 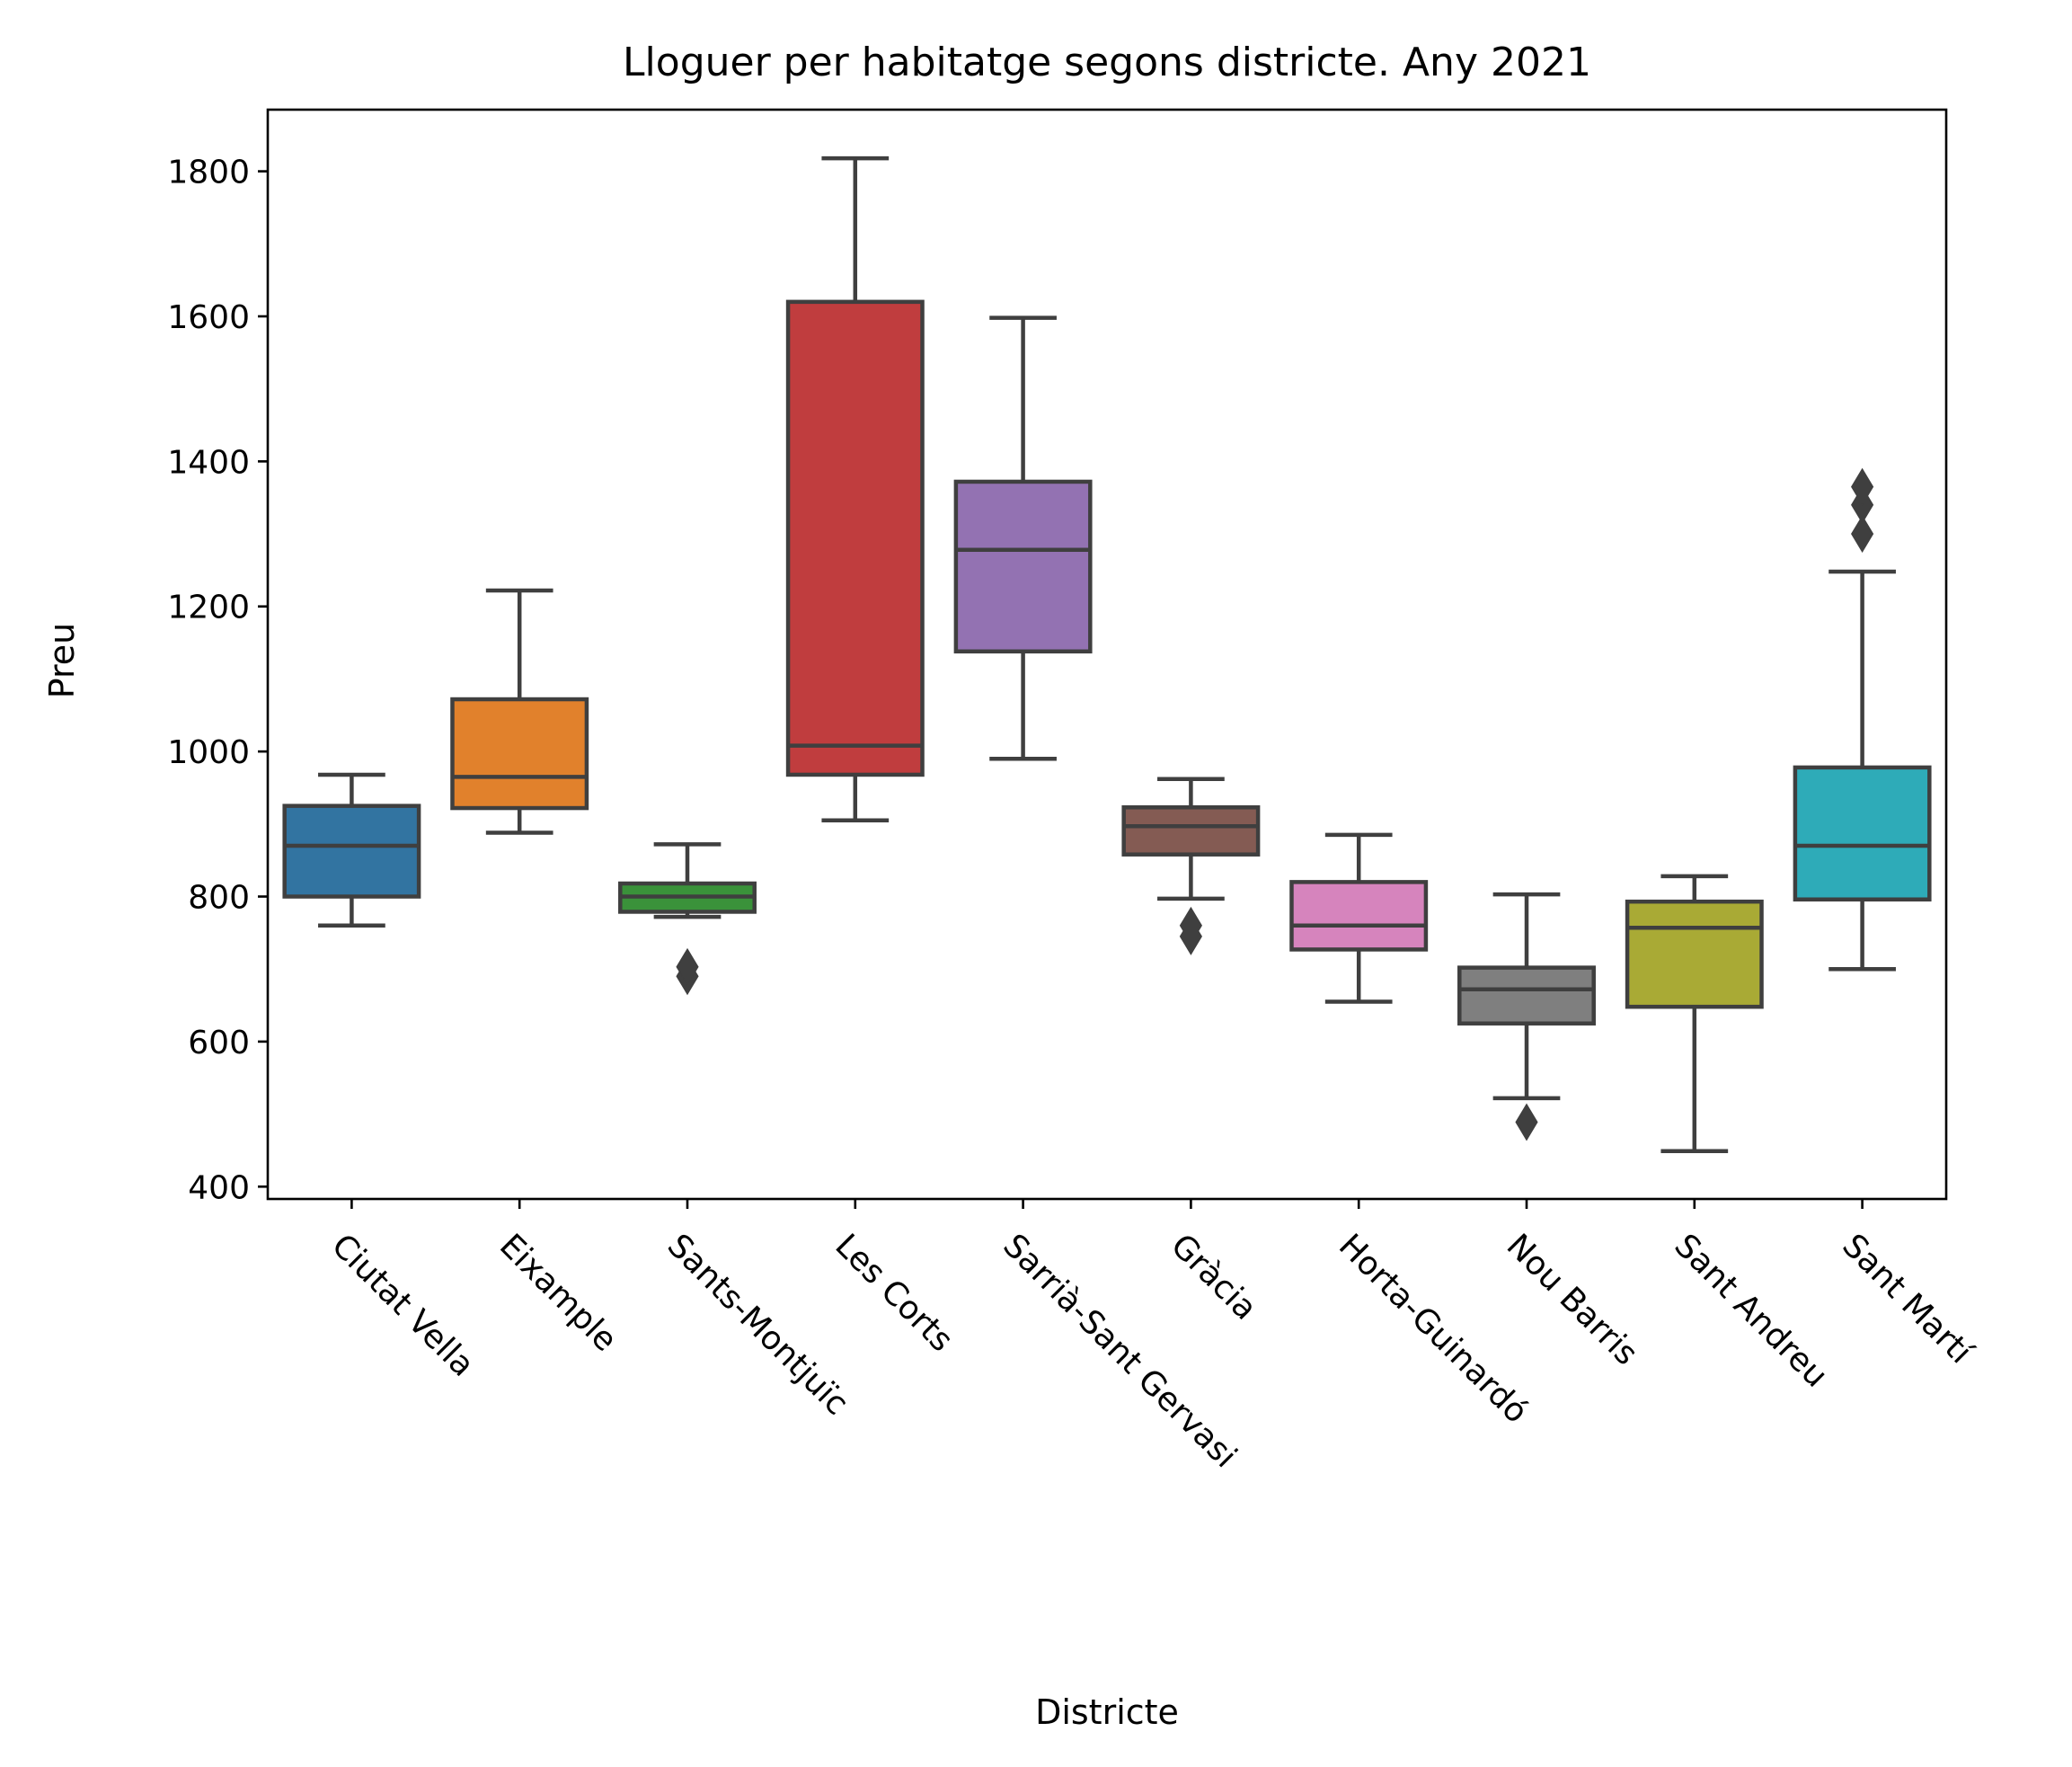 I want to click on y-tick-label: 1000, so click(x=208, y=753).